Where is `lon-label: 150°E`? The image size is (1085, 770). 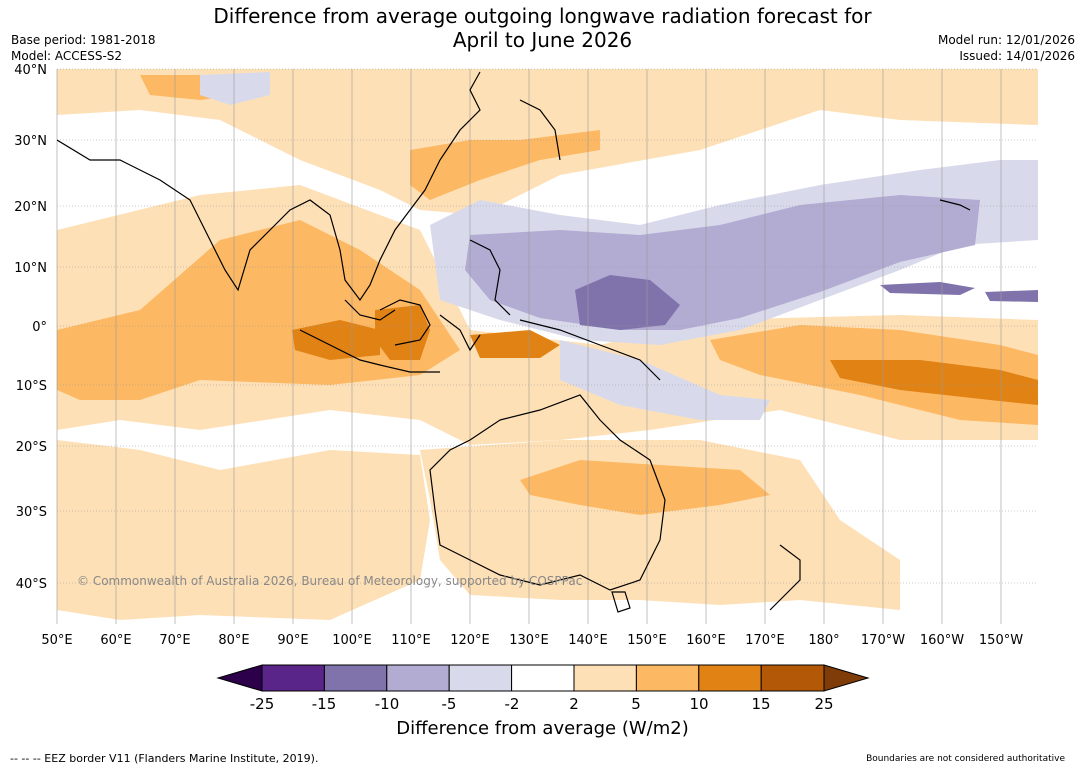 lon-label: 150°E is located at coordinates (647, 640).